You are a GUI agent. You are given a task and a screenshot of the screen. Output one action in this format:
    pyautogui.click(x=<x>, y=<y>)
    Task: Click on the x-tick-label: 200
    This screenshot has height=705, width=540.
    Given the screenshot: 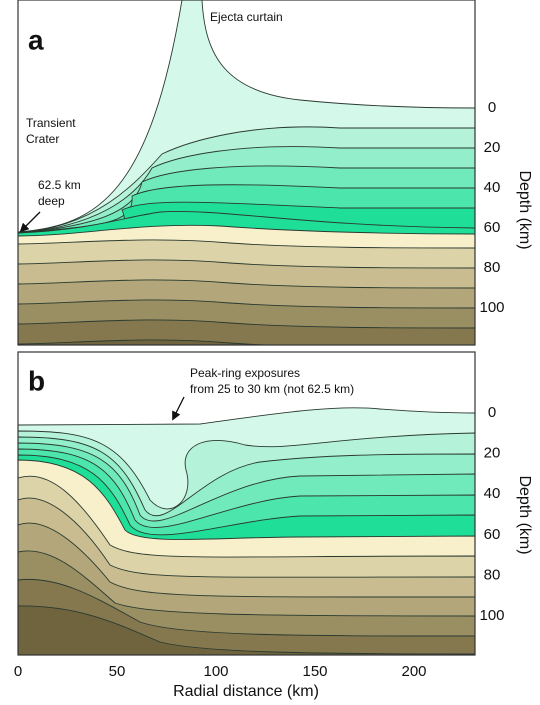 What is the action you would take?
    pyautogui.click(x=413, y=671)
    